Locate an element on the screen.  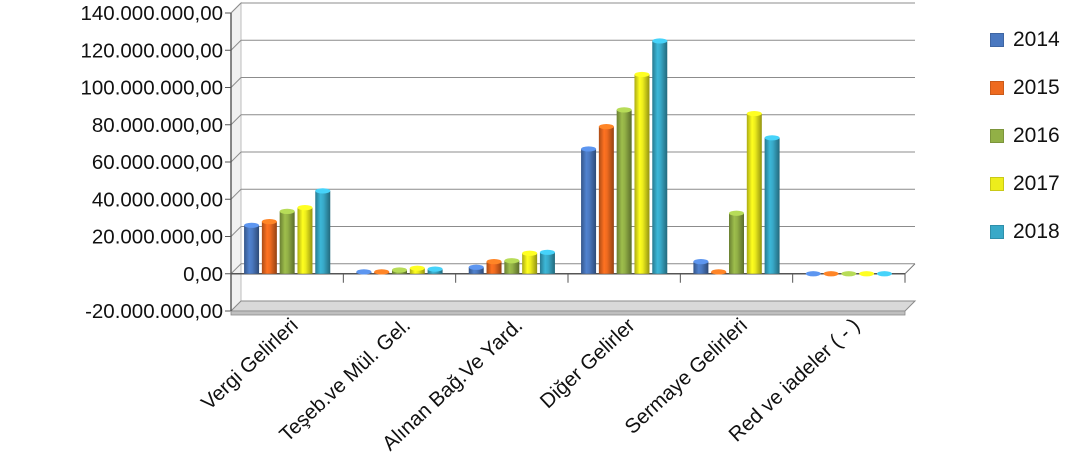
legend-swatch-2018 is located at coordinates (997, 232).